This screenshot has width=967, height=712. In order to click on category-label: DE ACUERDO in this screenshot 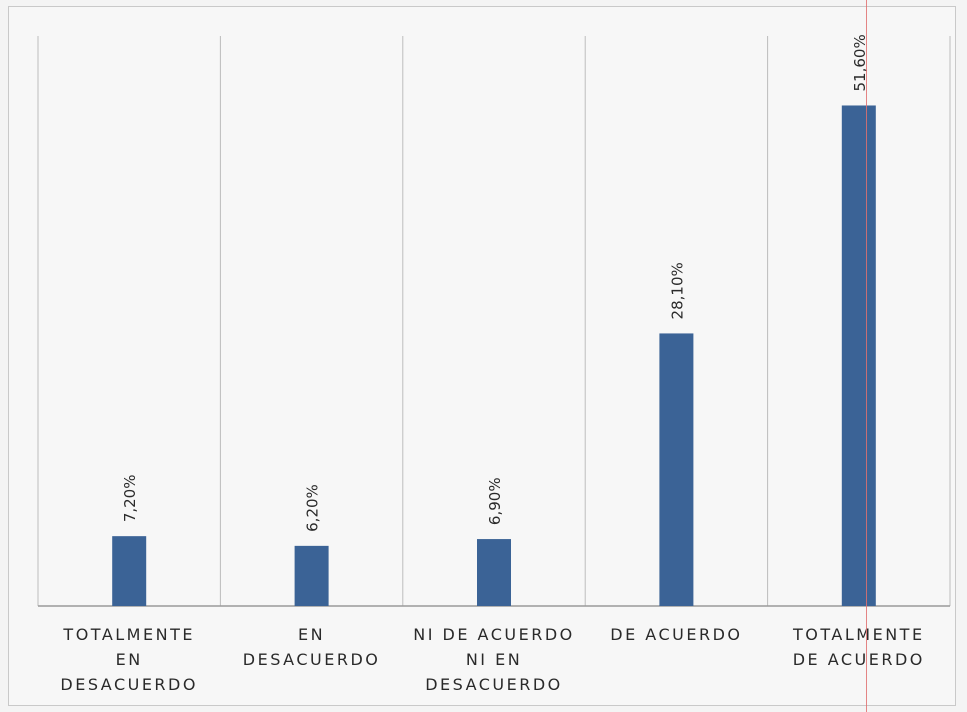, I will do `click(676, 634)`.